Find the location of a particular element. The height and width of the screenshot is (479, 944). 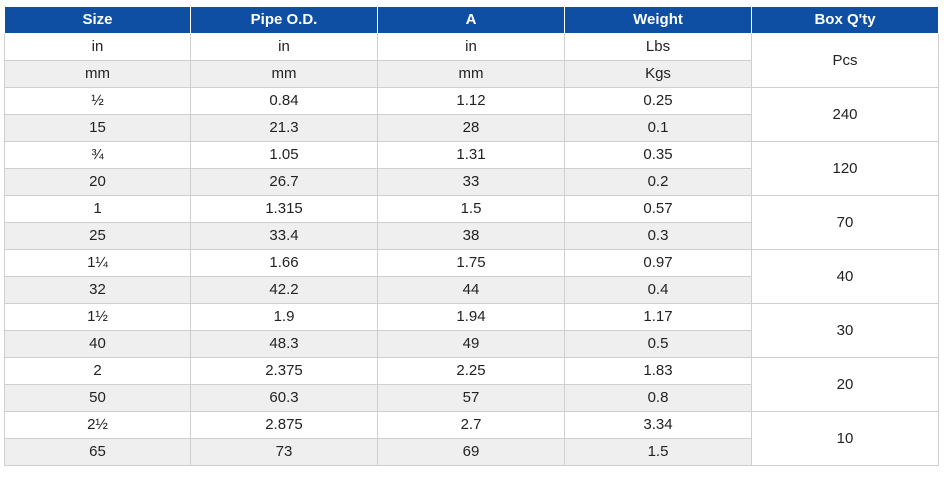

table-cell: 0.3 is located at coordinates (658, 236).